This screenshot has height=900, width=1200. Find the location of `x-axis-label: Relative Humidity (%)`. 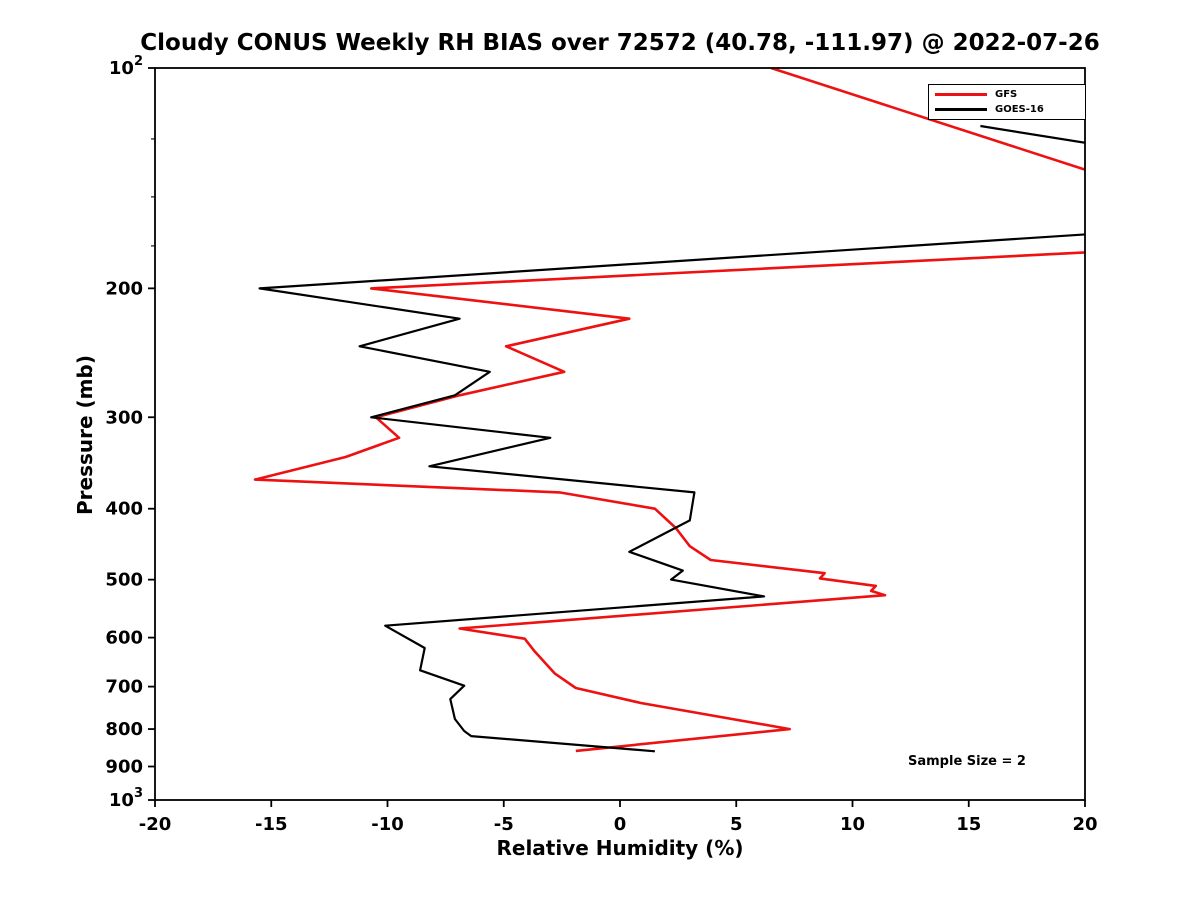

x-axis-label: Relative Humidity (%) is located at coordinates (620, 848).